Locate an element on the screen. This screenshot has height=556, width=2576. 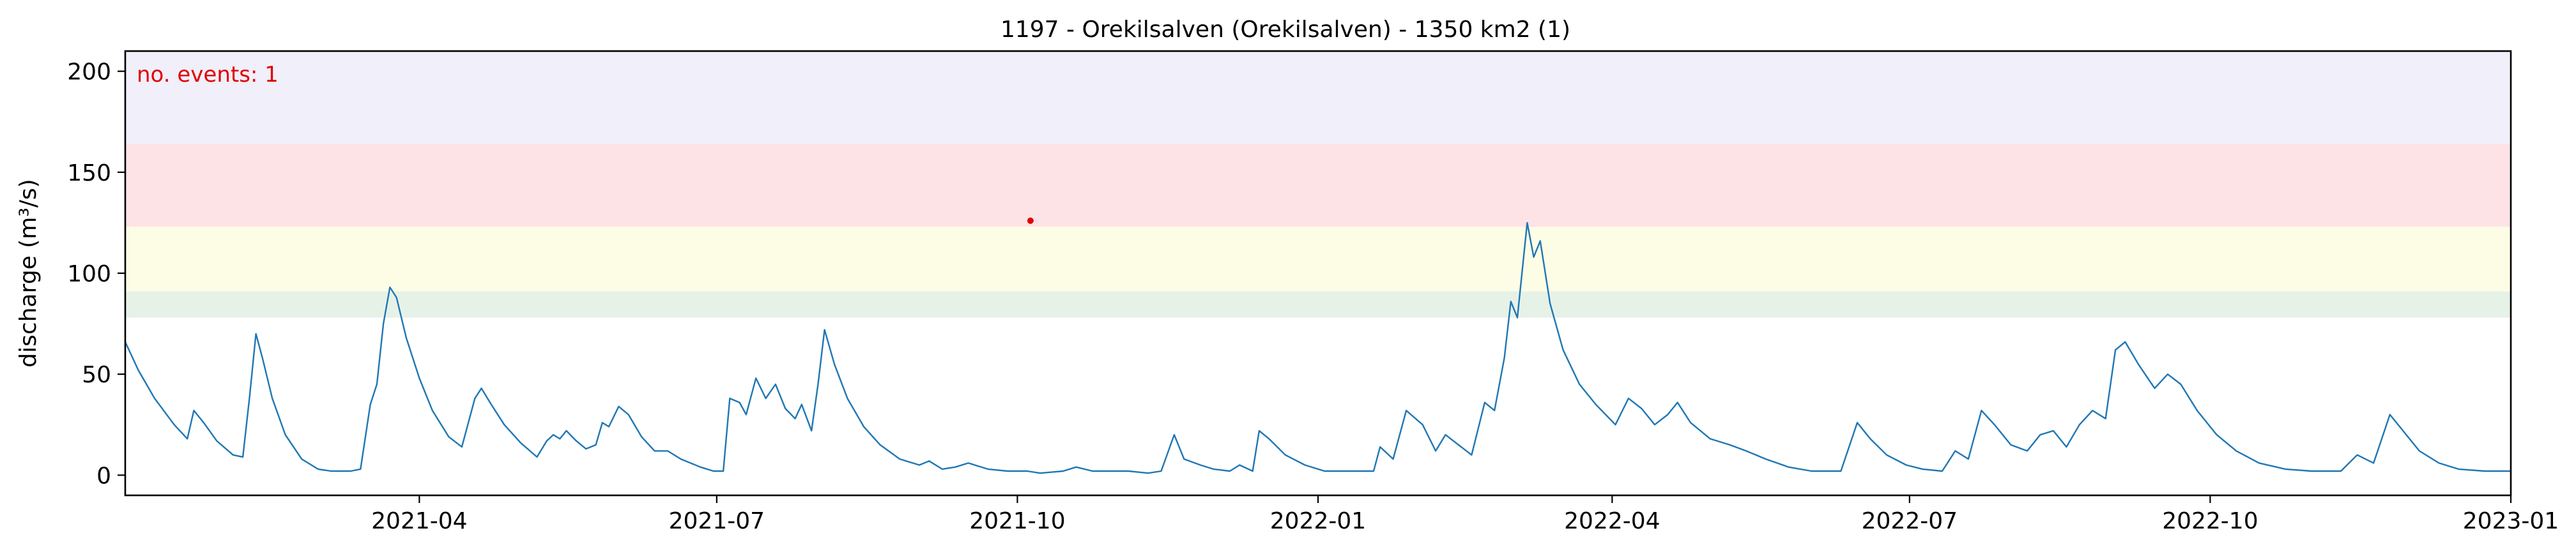
x-tick-label: 2023-01 is located at coordinates (2511, 521).